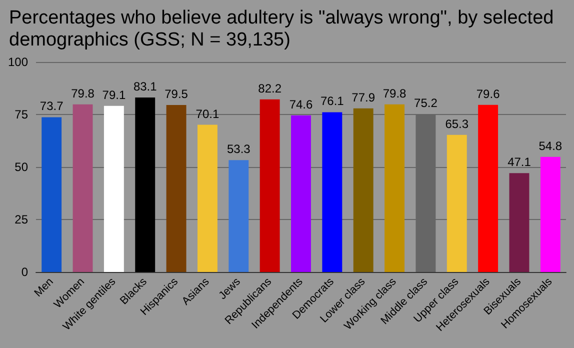 The image size is (574, 348). I want to click on y-tick-label: 25, so click(21, 219).